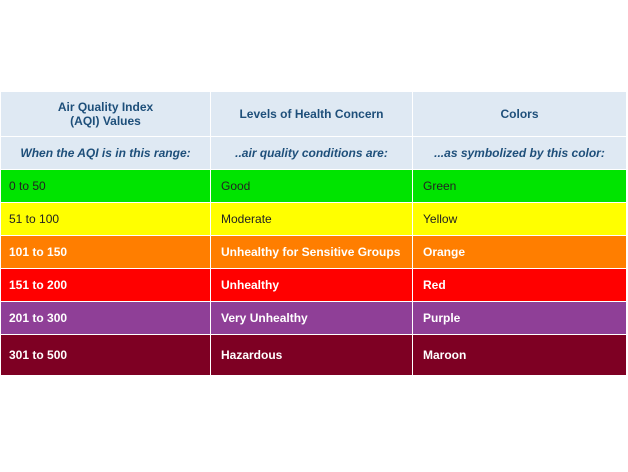 The image size is (628, 472). I want to click on health-level-cell: Moderate, so click(311, 219).